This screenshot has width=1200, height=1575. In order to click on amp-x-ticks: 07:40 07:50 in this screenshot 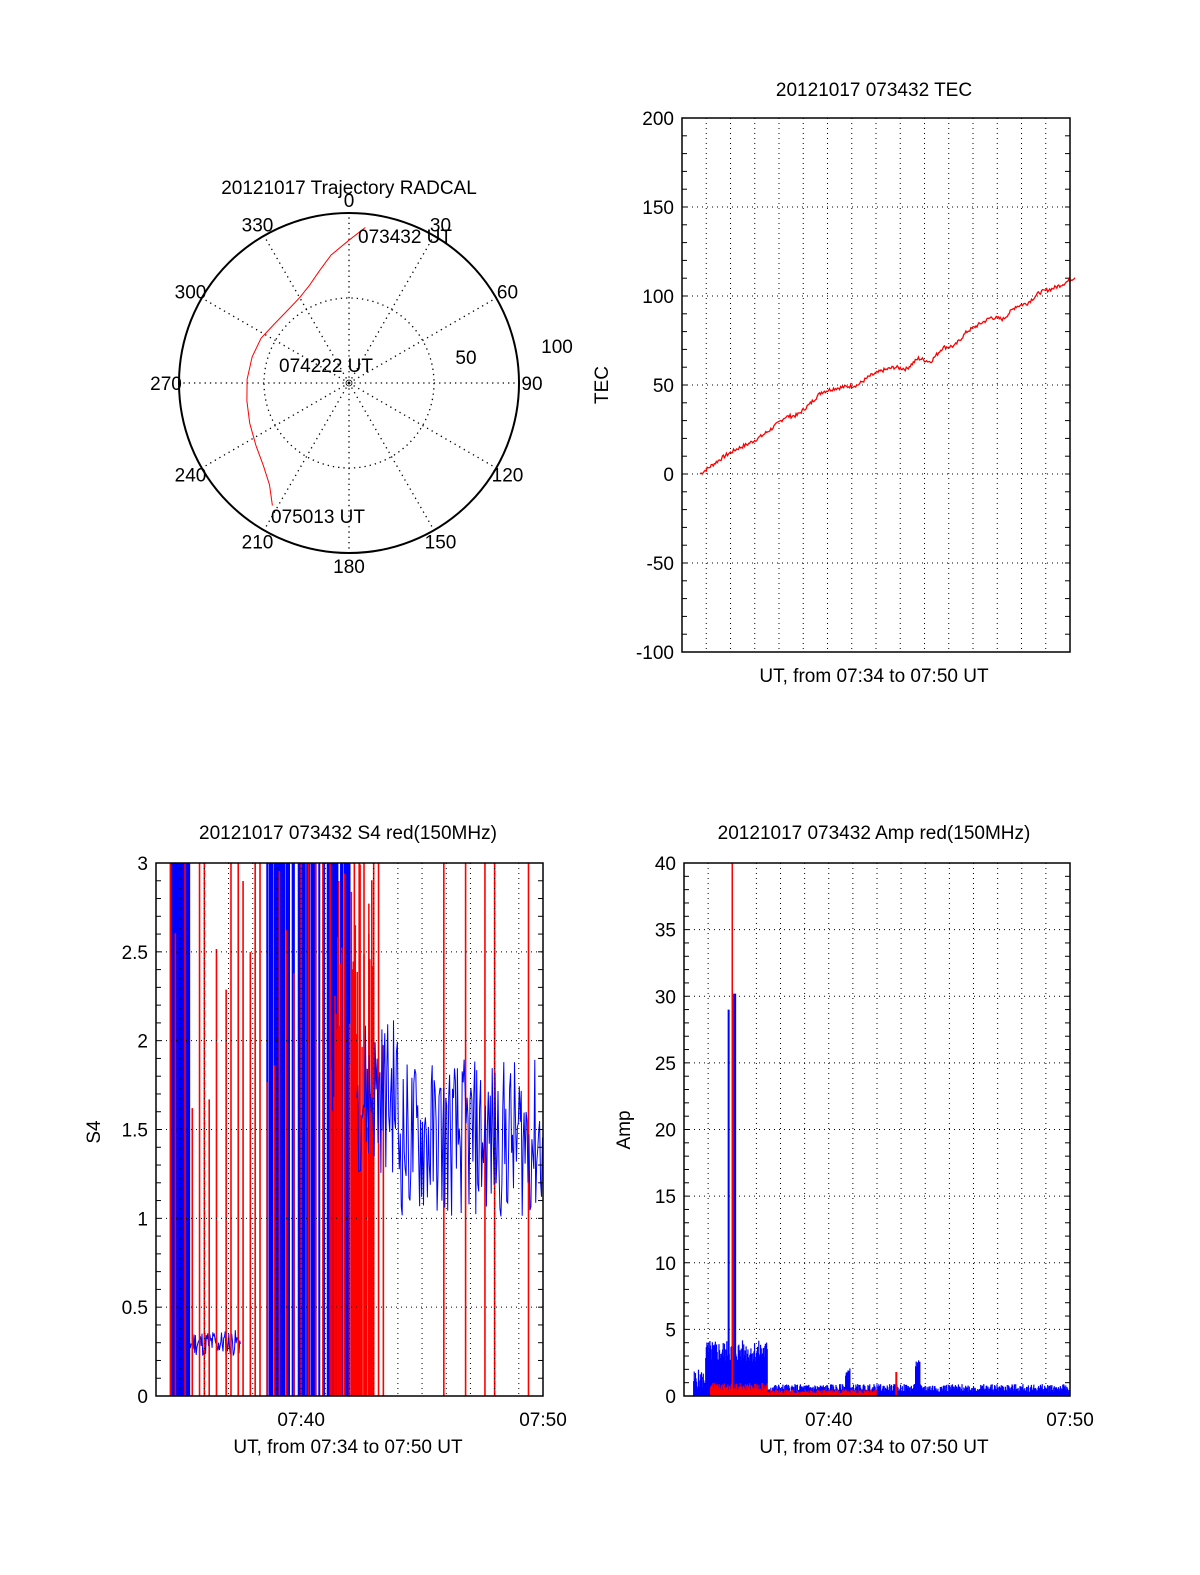, I will do `click(949, 1420)`.